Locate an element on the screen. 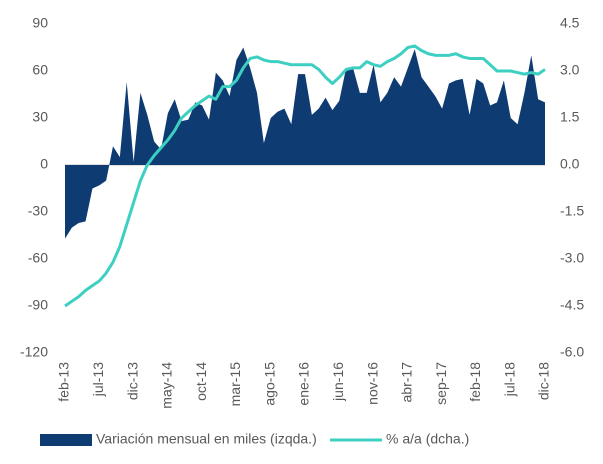 This screenshot has height=464, width=603. y2-tick-label: 1.5 is located at coordinates (570, 117).